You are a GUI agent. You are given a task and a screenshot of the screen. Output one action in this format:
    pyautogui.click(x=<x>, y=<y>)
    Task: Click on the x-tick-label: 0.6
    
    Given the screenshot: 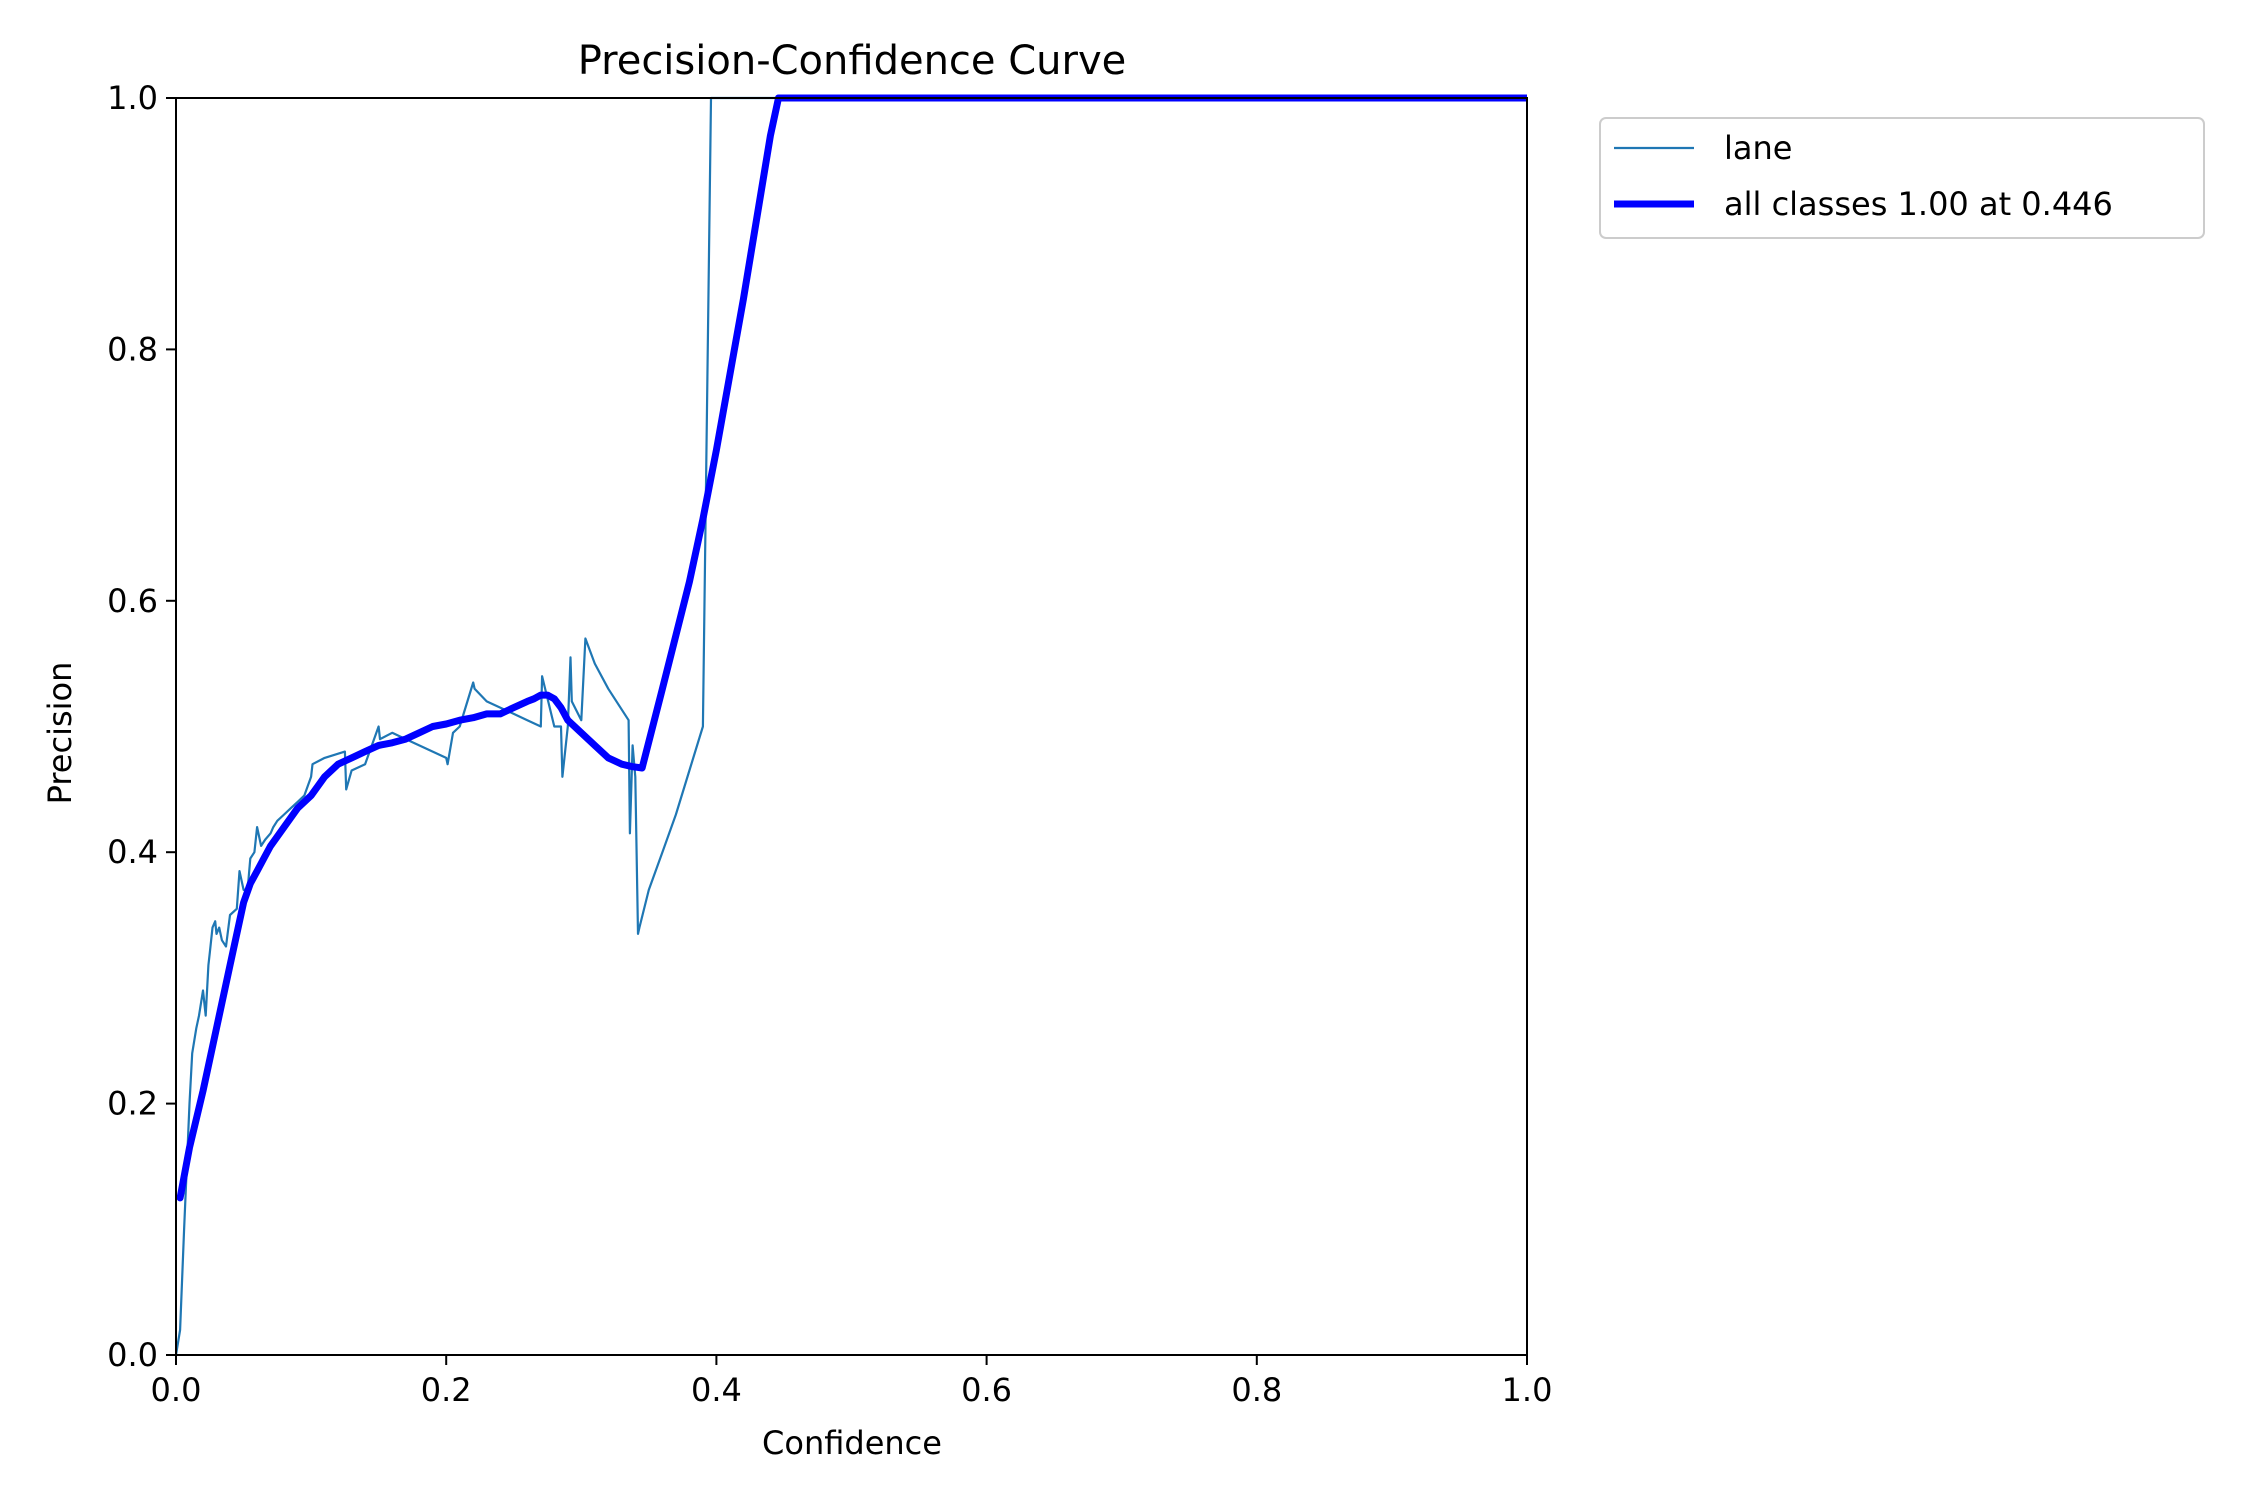 What is the action you would take?
    pyautogui.click(x=986, y=1390)
    